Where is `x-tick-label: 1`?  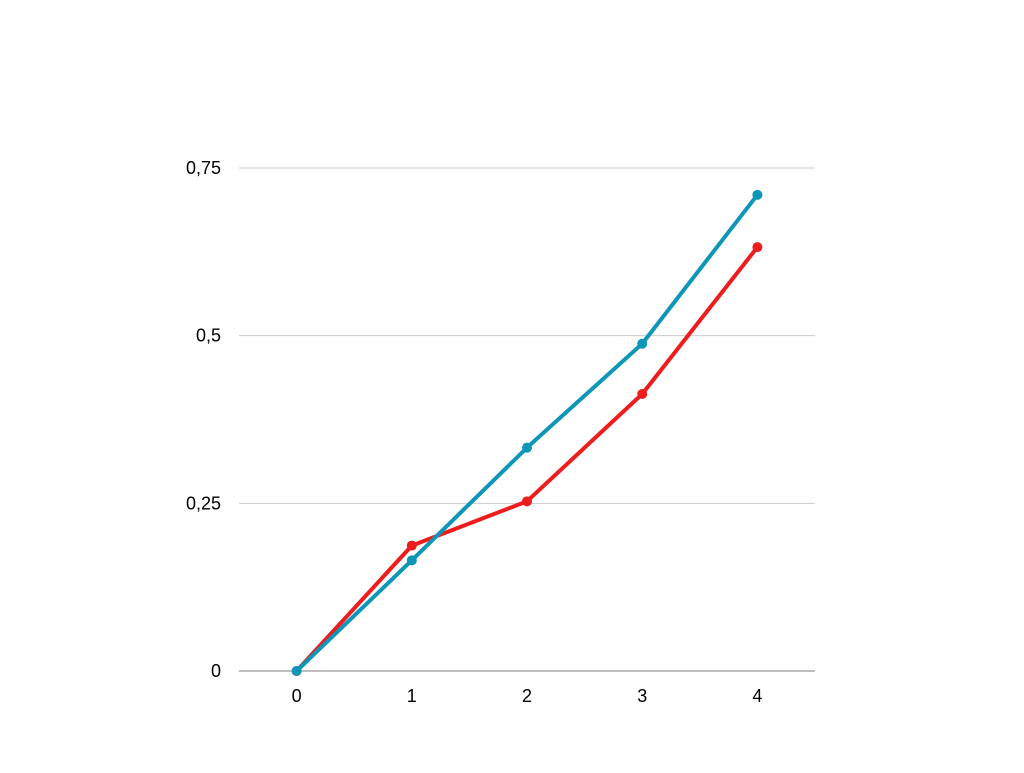 x-tick-label: 1 is located at coordinates (412, 696).